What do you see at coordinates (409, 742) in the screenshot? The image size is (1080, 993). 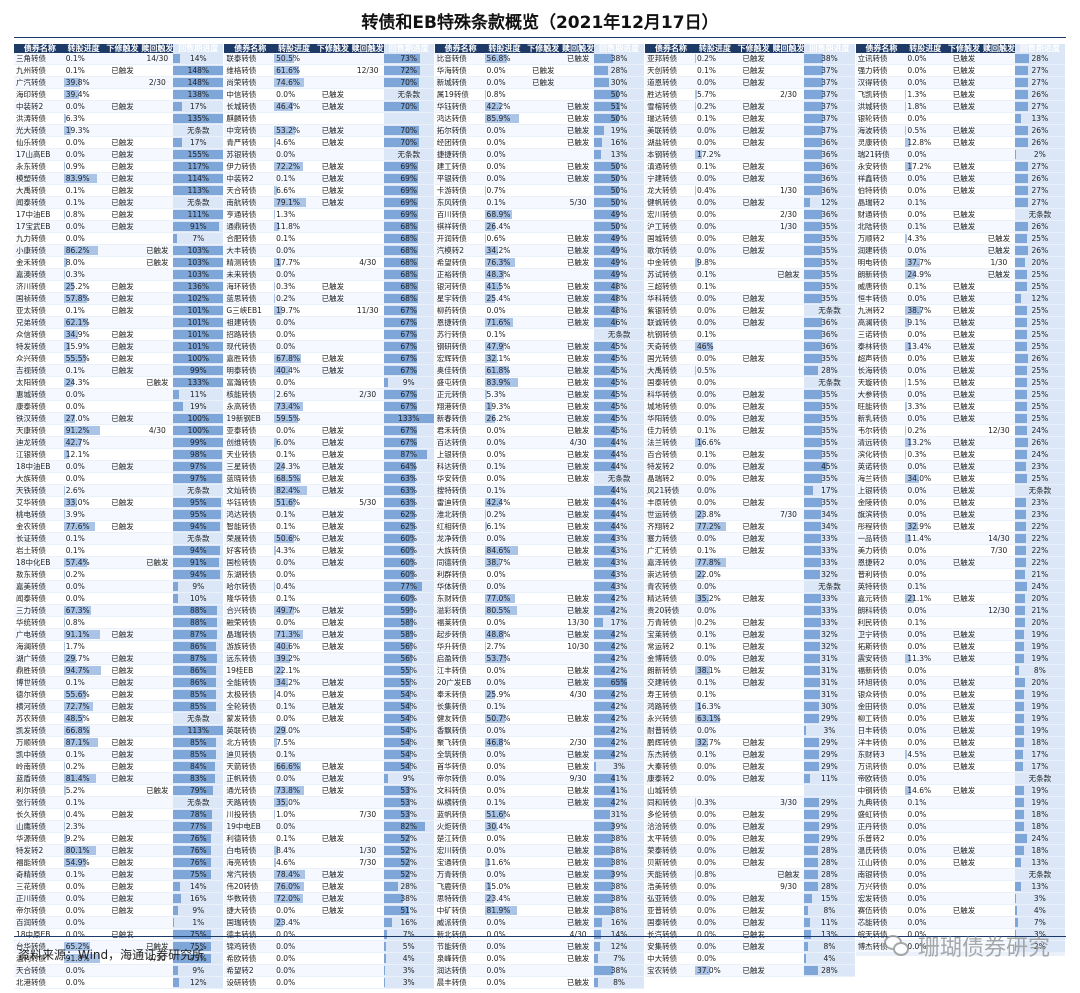 I see `cell-value: 54%` at bounding box center [409, 742].